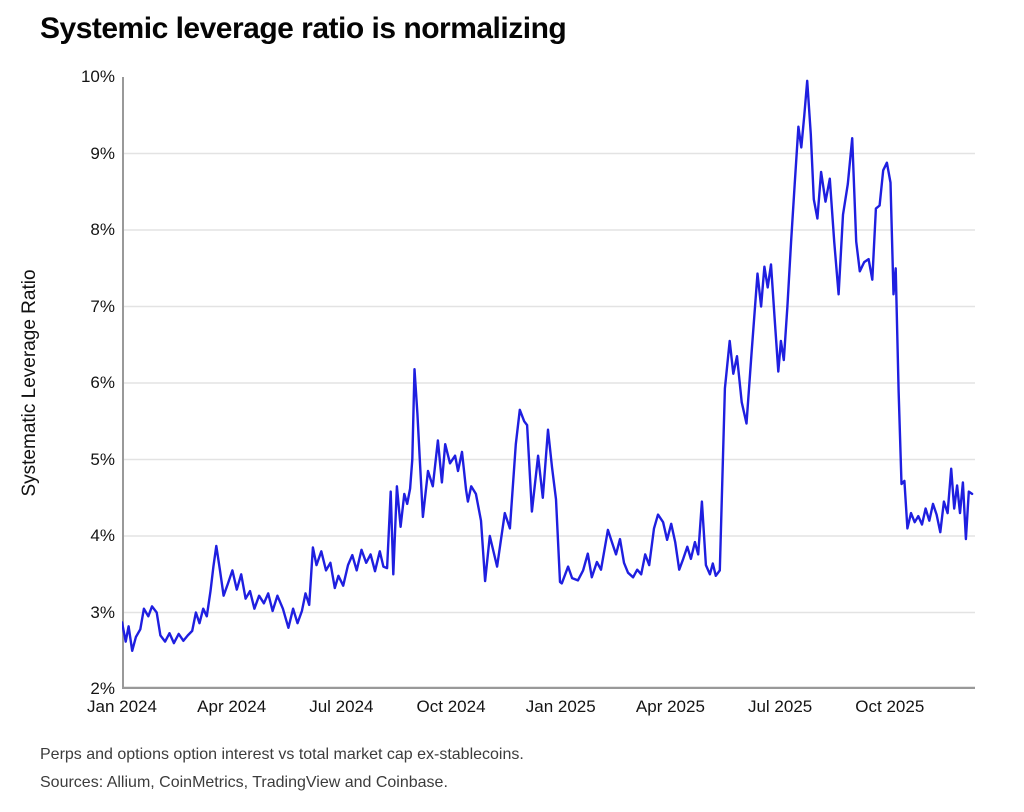 This screenshot has width=1024, height=812. I want to click on y-axis-title: Systematic Leverage Ratio, so click(29, 383).